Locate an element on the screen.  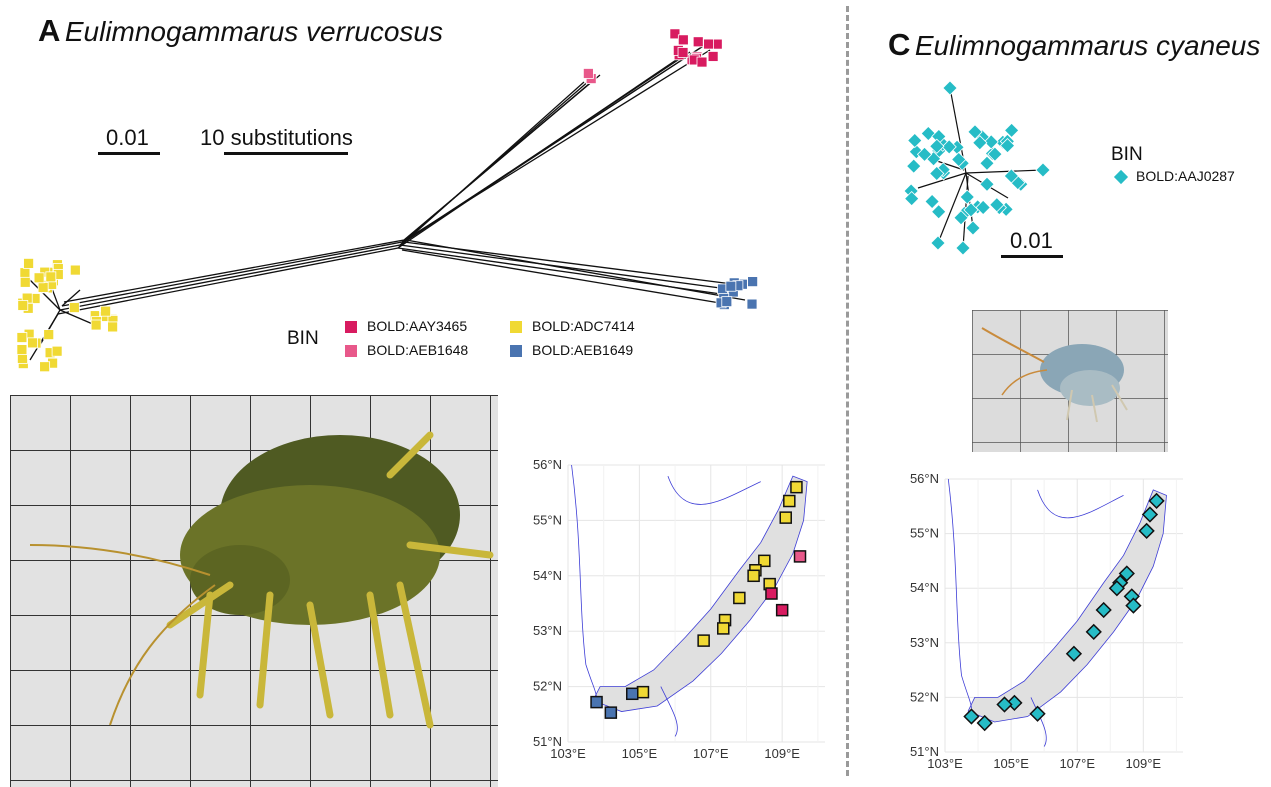
substitutions-bar is located at coordinates (286, 153).